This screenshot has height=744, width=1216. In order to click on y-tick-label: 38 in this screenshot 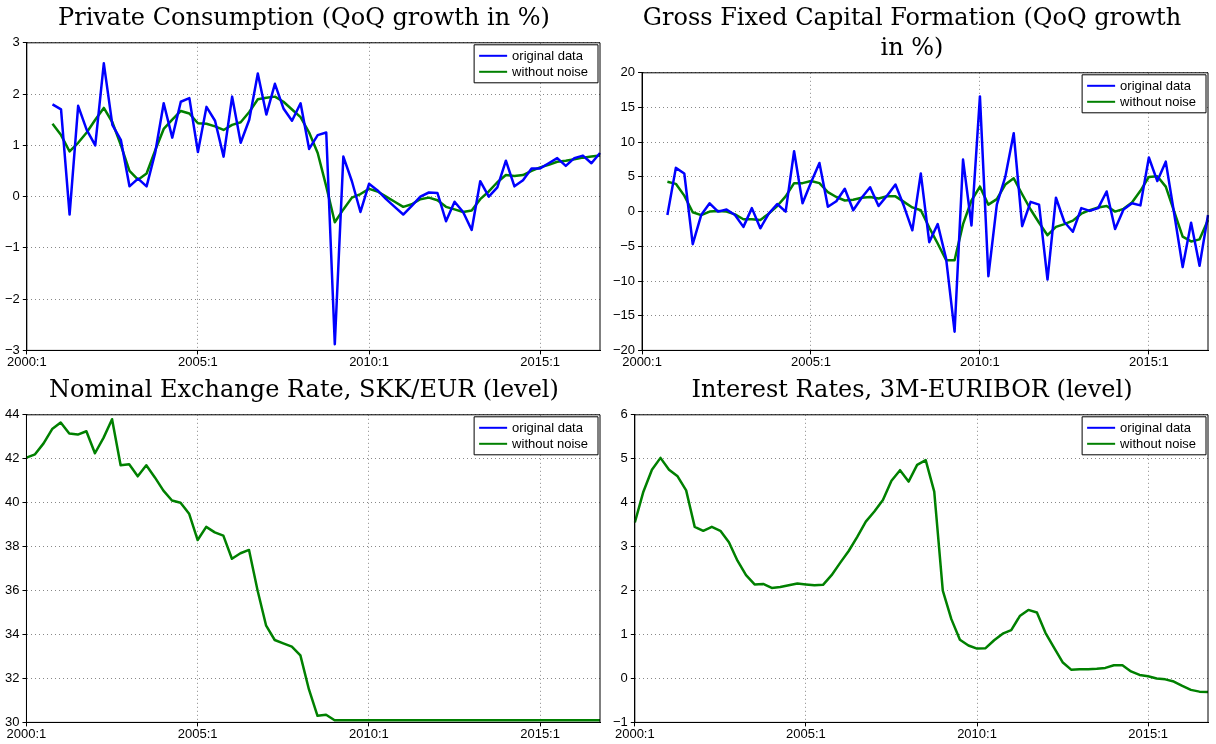, I will do `click(12, 546)`.